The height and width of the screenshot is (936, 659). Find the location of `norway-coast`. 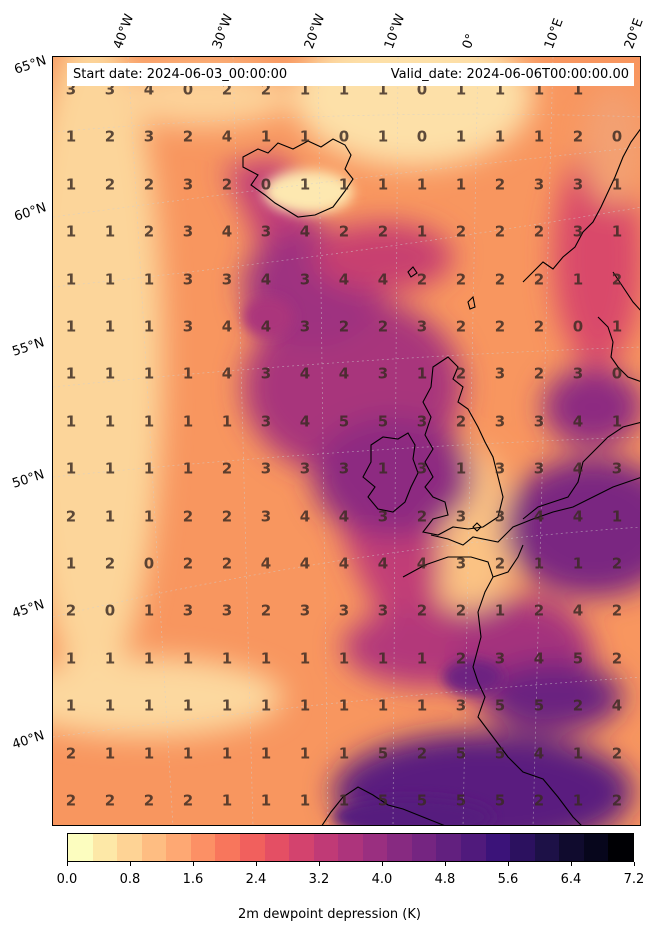

norway-coast is located at coordinates (581, 205).